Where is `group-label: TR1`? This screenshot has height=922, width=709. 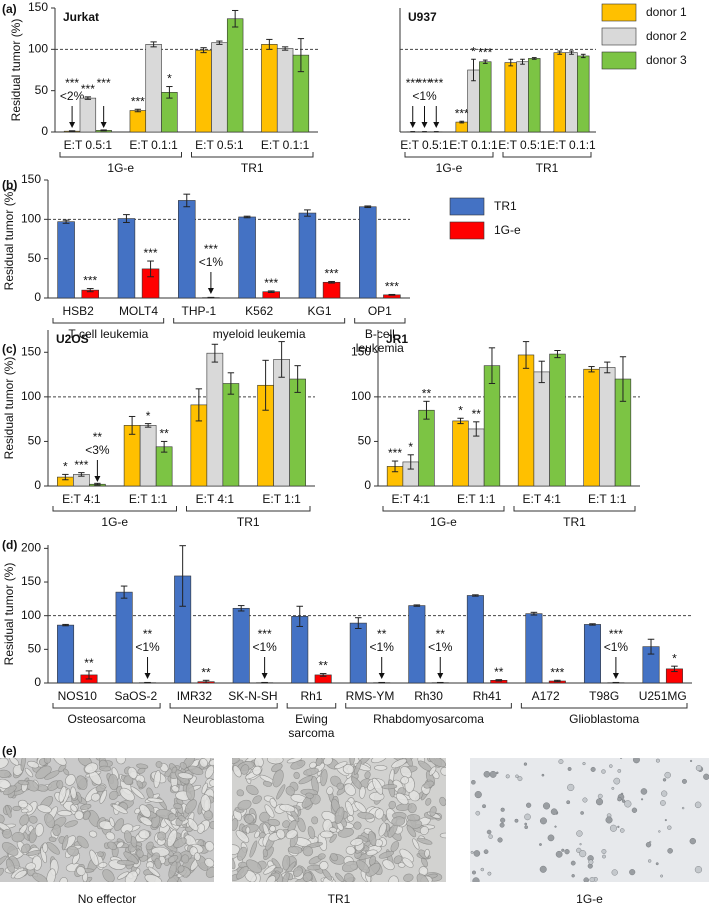 group-label: TR1 is located at coordinates (248, 522).